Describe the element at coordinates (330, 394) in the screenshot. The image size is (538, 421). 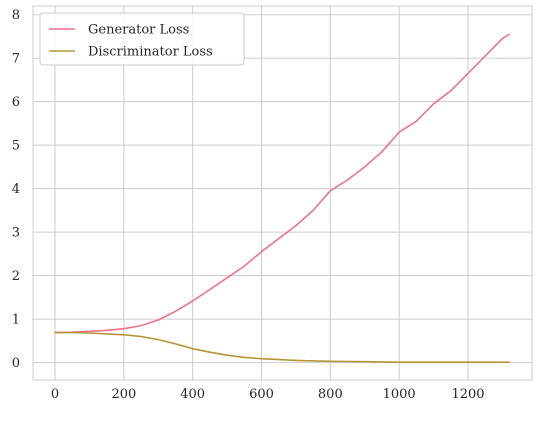
I see `x-tick-label: 800` at that location.